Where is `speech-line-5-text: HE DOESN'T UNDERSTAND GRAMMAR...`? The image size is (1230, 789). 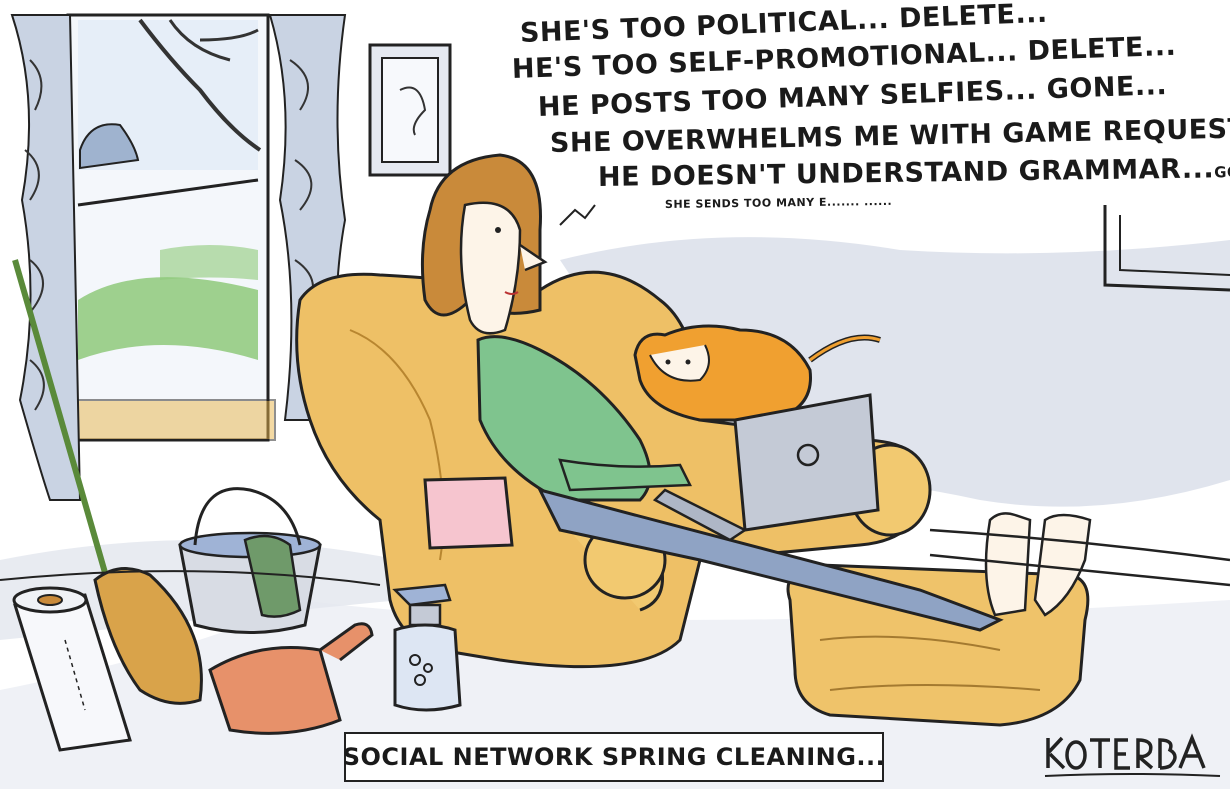
speech-line-5-text: HE DOESN'T UNDERSTAND GRAMMAR... is located at coordinates (906, 173).